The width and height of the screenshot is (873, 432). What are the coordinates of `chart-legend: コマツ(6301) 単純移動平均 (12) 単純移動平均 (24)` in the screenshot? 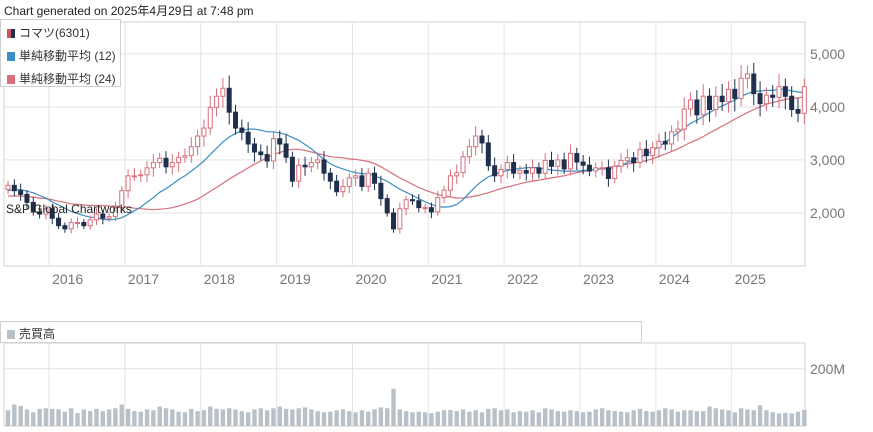 It's located at (60, 53).